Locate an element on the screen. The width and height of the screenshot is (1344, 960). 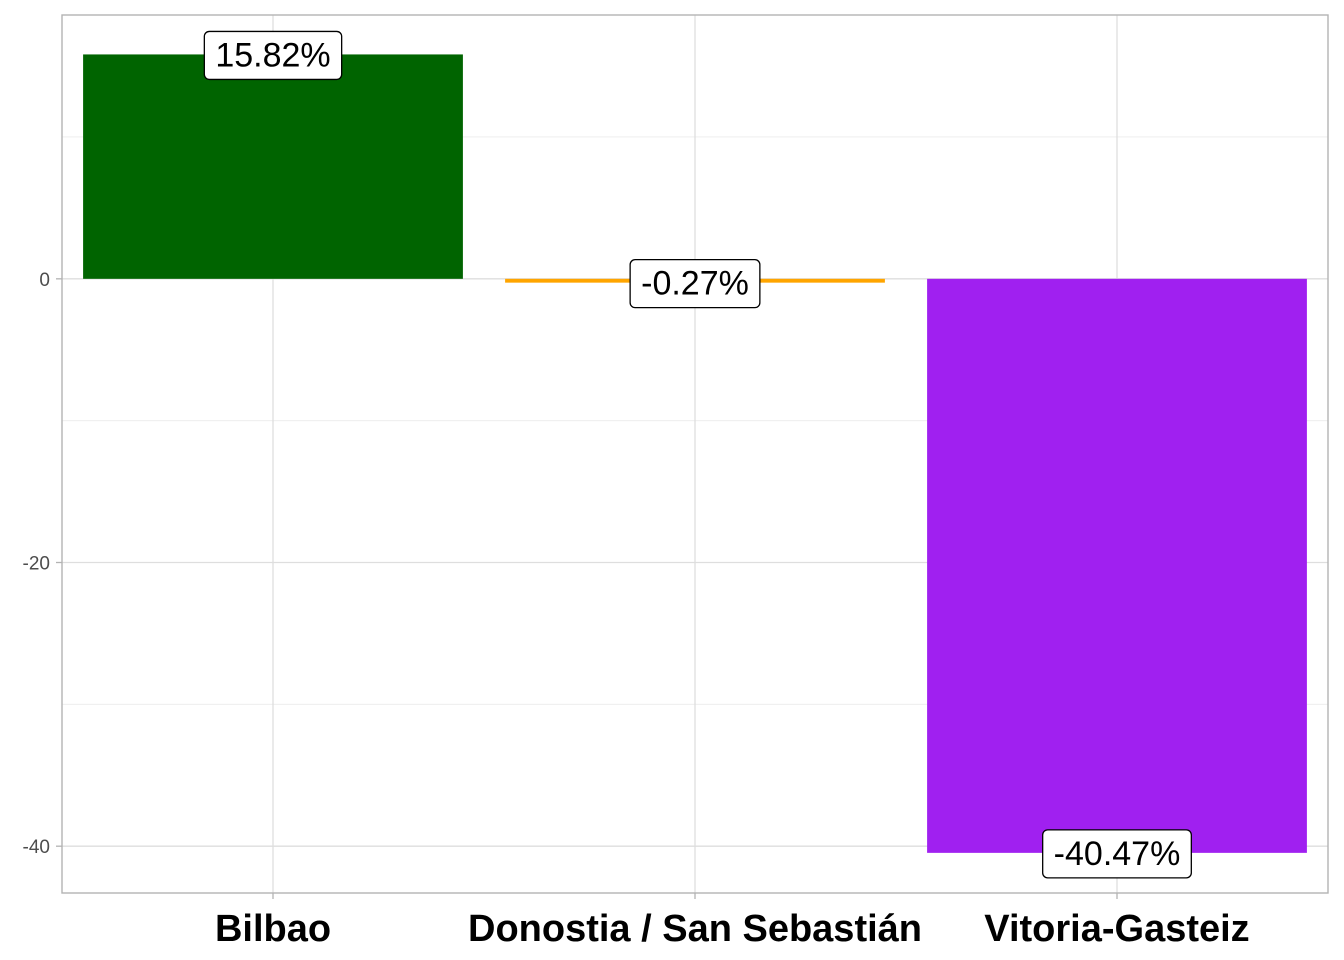
y-axis: 0 -20 -40 is located at coordinates (42, 564).